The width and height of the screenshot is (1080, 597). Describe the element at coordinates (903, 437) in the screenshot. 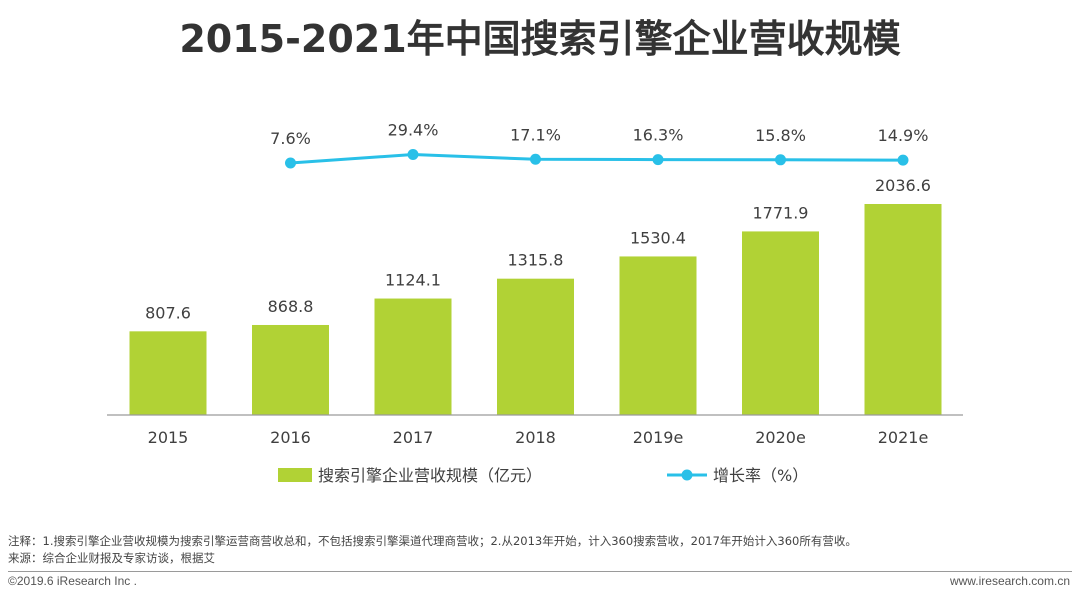

I see `x-tick-label: 2021e` at that location.